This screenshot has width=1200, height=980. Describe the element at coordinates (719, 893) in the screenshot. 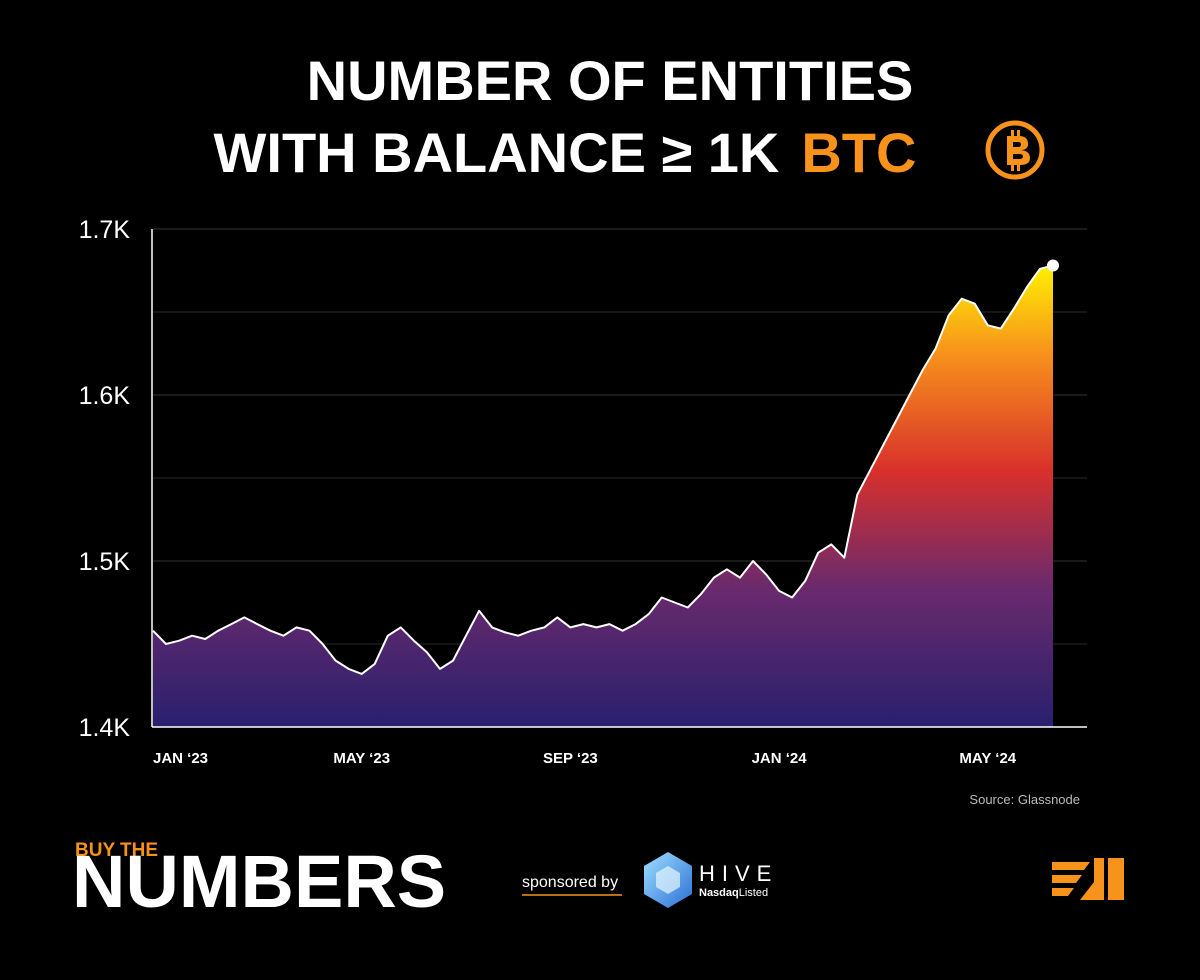

I see `sponsor-sub-bold: Nasdaq` at that location.